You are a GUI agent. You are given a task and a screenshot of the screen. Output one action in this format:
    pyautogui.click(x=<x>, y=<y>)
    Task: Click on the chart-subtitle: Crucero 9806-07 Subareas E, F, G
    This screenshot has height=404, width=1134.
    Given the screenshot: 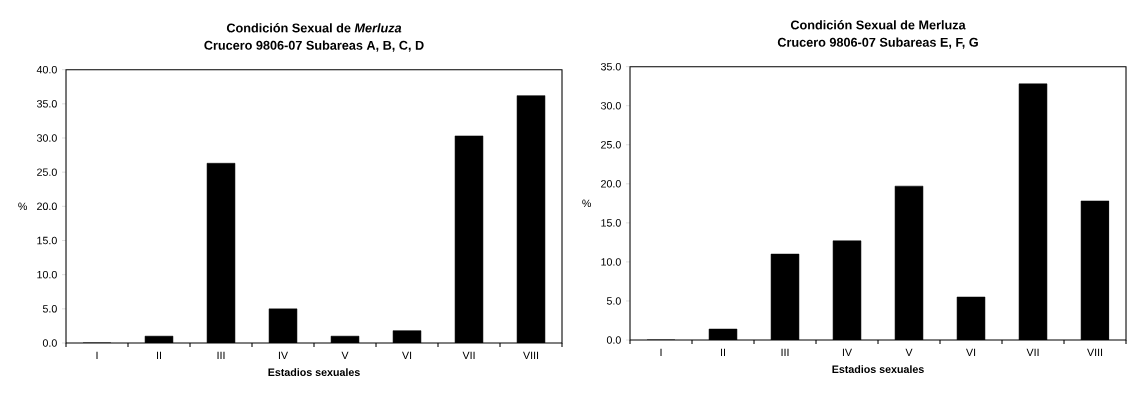 What is the action you would take?
    pyautogui.click(x=877, y=43)
    